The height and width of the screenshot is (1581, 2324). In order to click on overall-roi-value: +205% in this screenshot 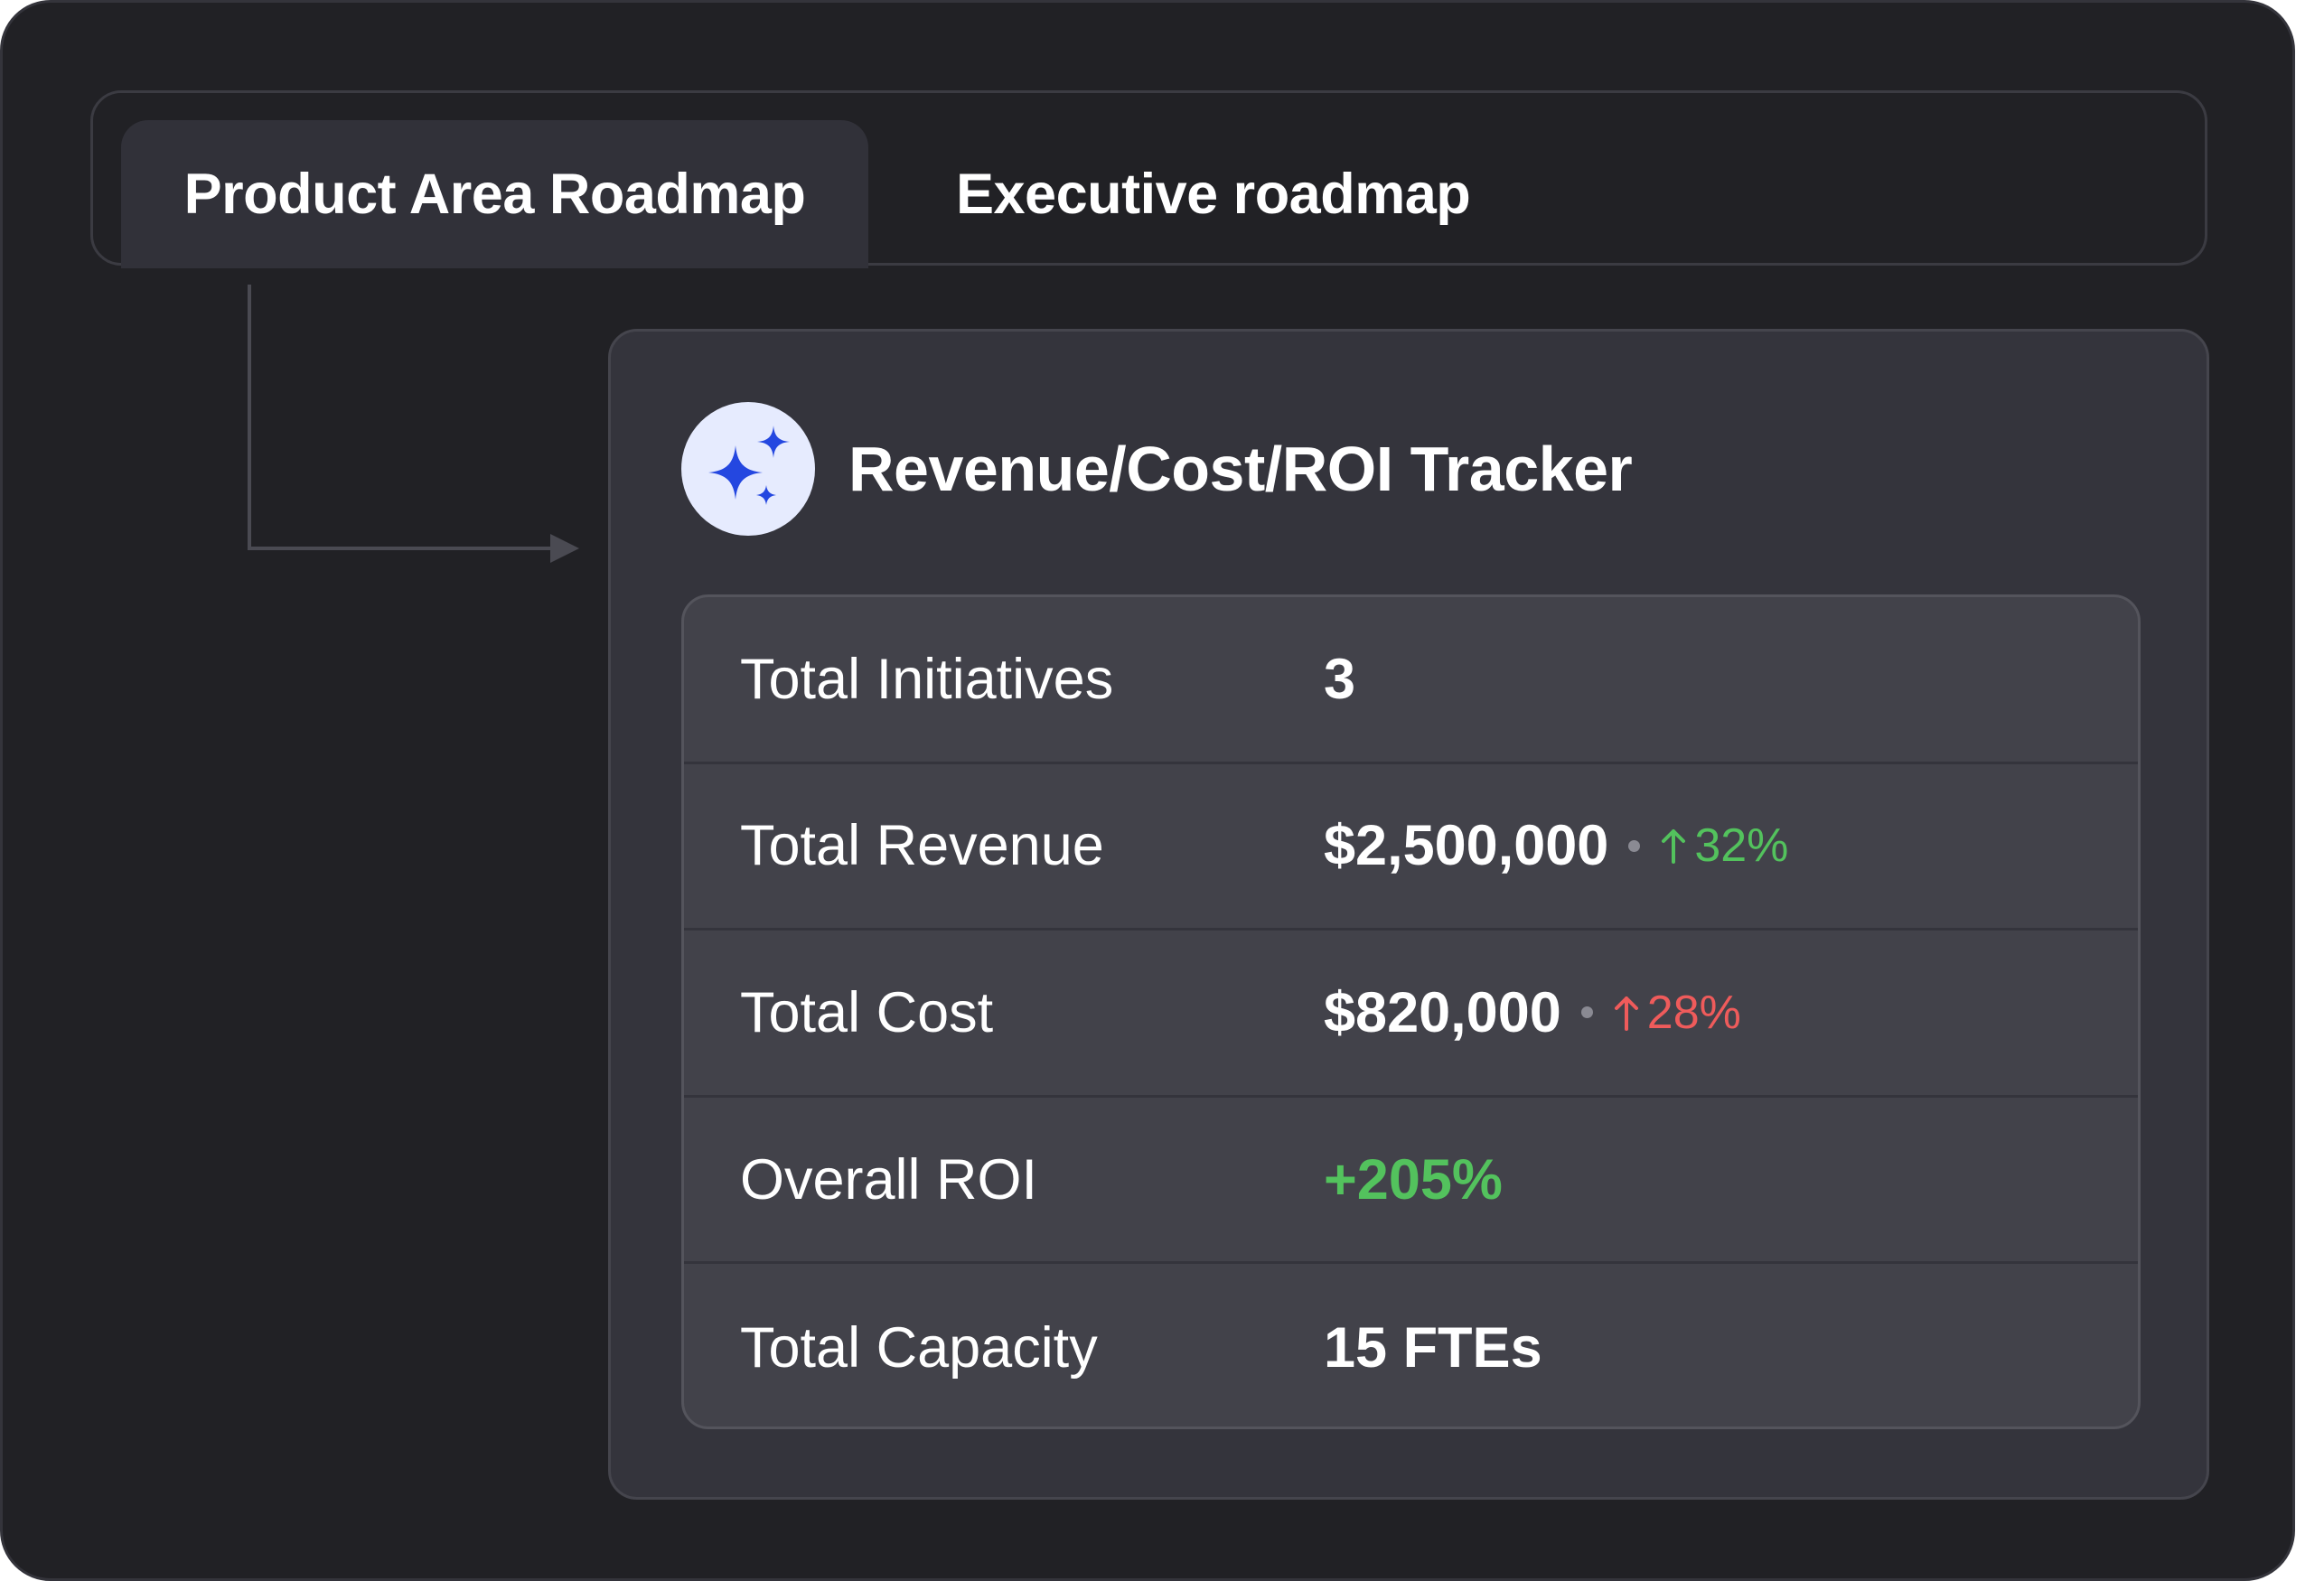, I will do `click(1413, 1179)`.